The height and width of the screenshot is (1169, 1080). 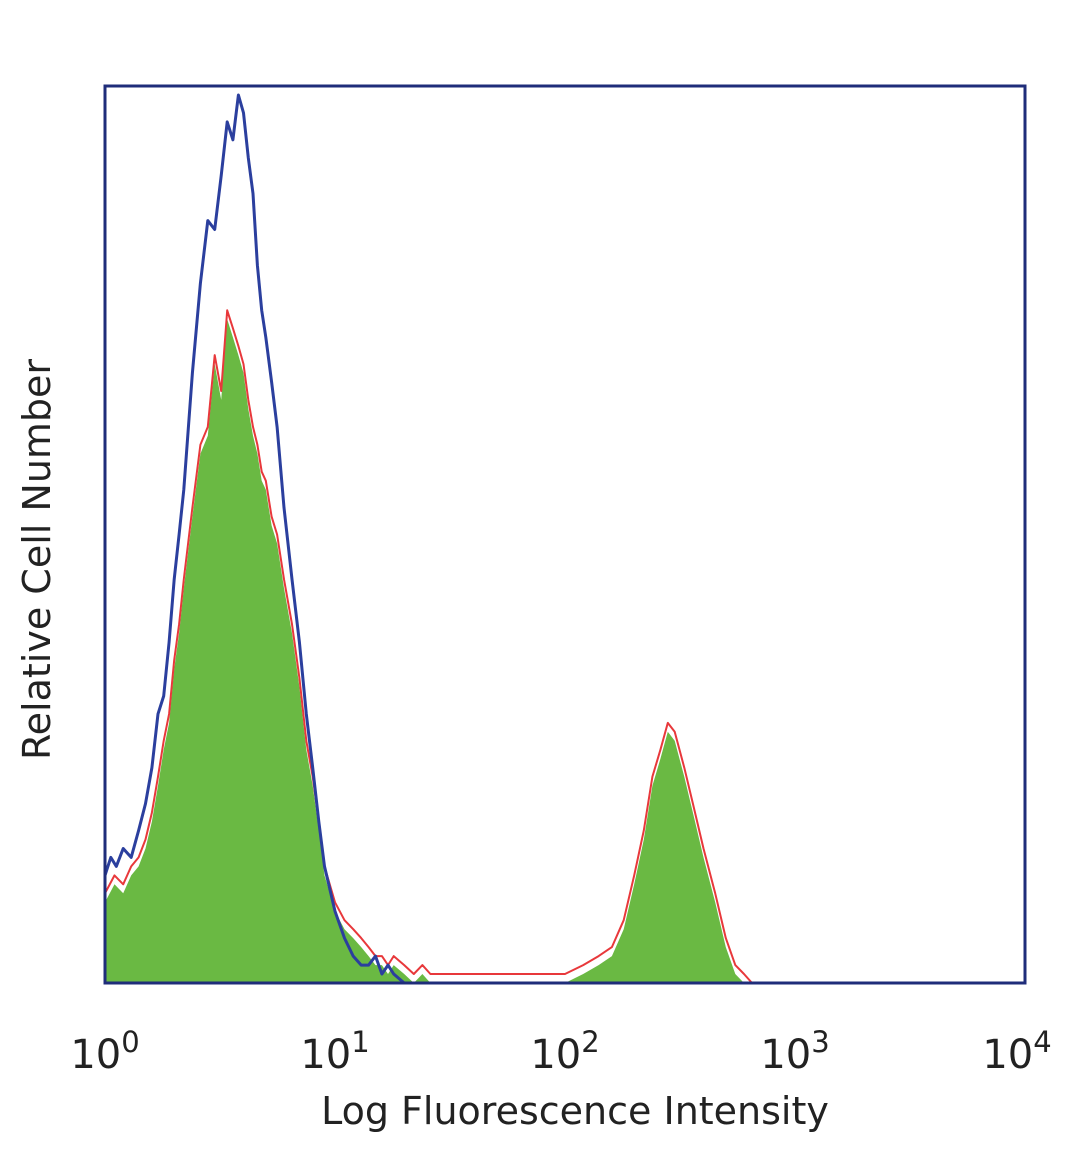 What do you see at coordinates (1016, 1051) in the screenshot?
I see `x-tick-label: 10⁴` at bounding box center [1016, 1051].